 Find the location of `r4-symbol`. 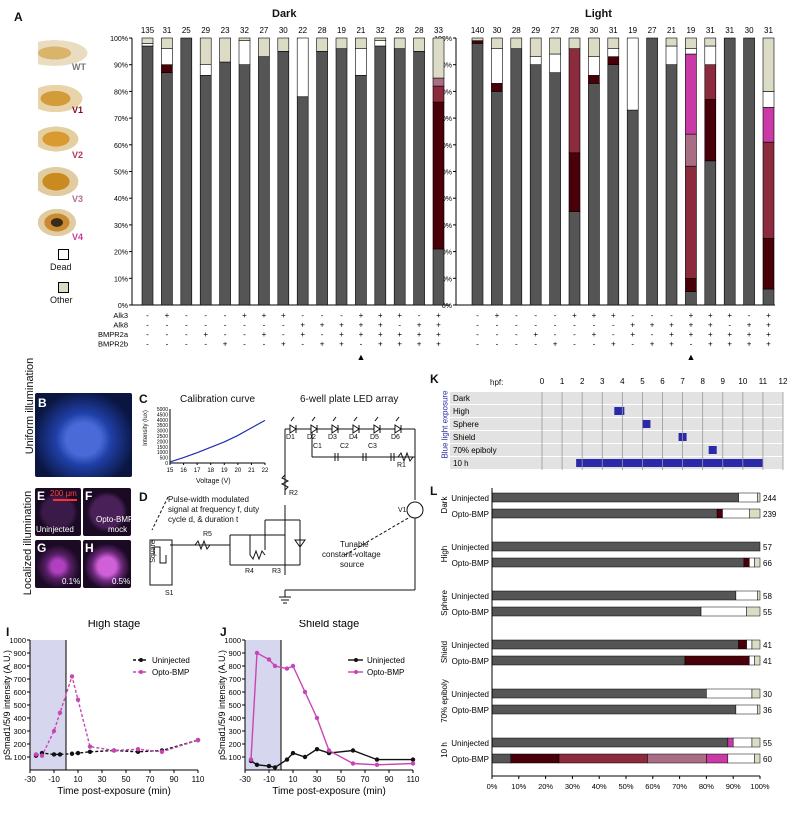

r4-symbol is located at coordinates (257, 555).